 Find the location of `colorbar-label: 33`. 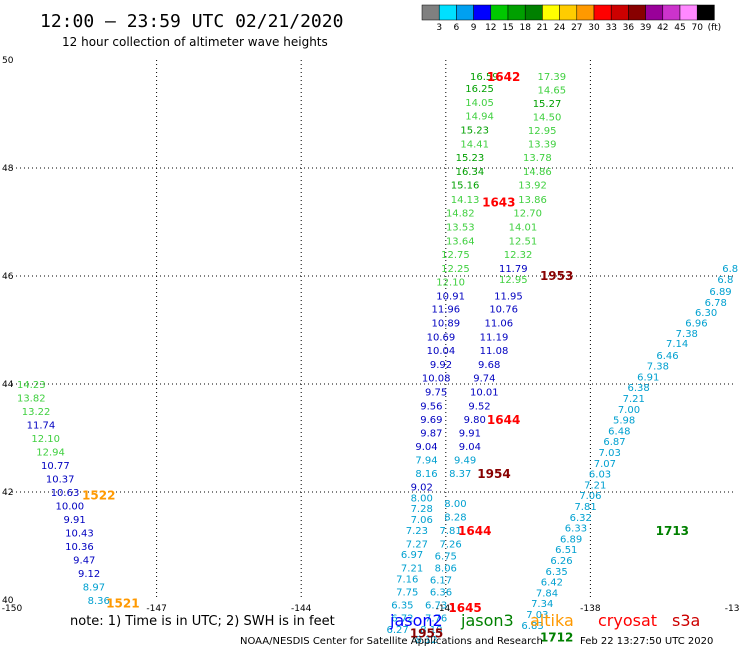

colorbar-label: 33 is located at coordinates (610, 28).